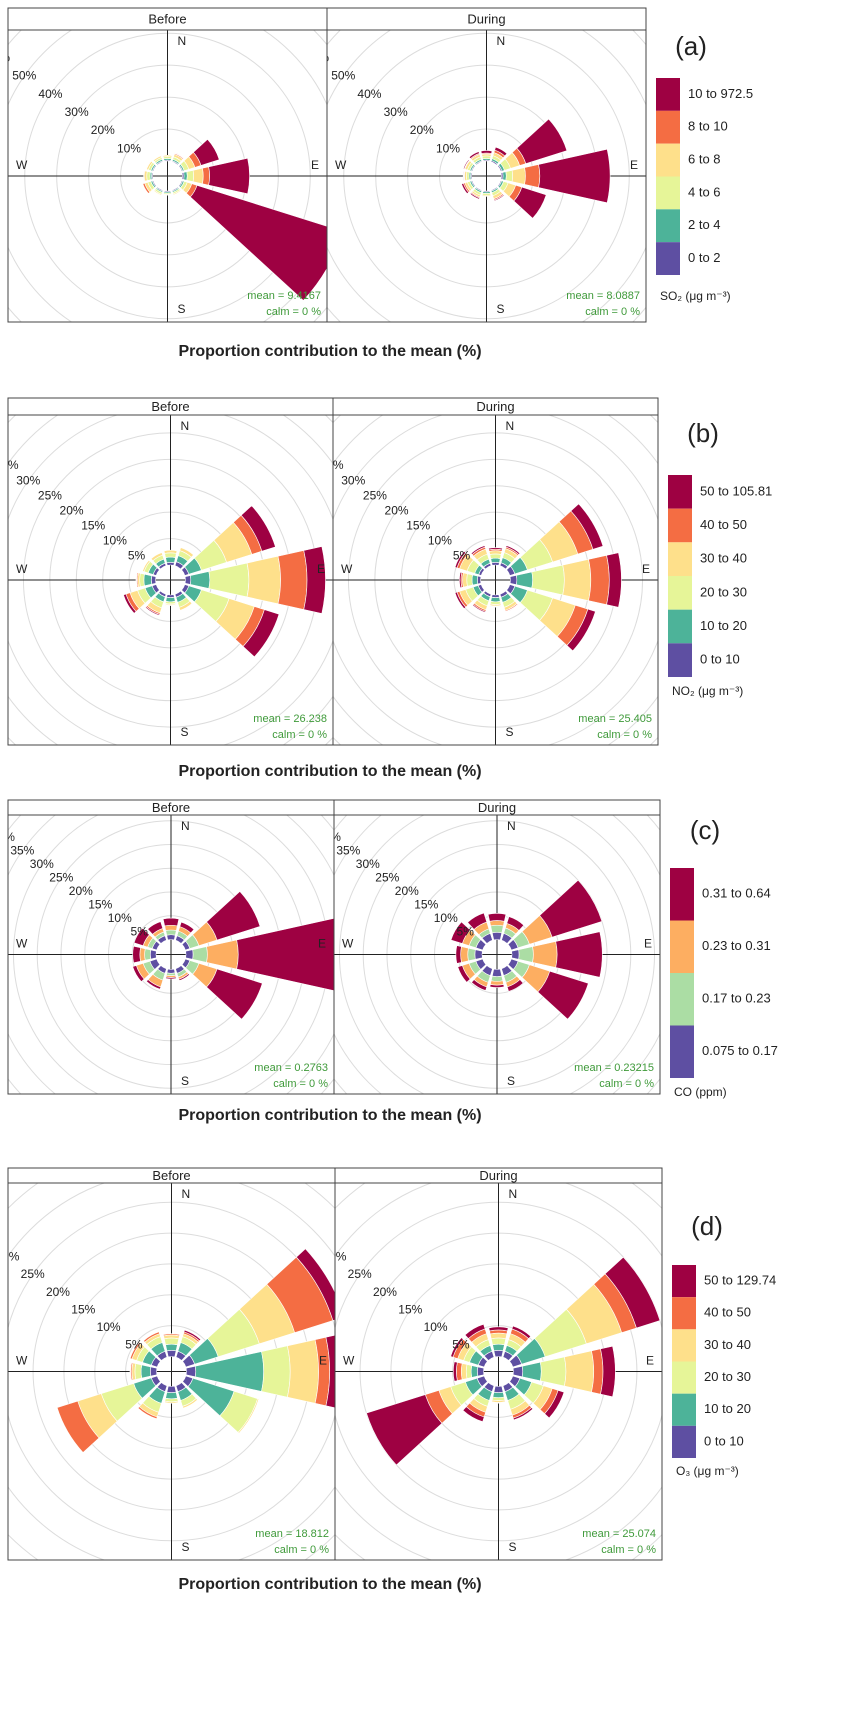  I want to click on legend-label: 40 to 50, so click(723, 524).